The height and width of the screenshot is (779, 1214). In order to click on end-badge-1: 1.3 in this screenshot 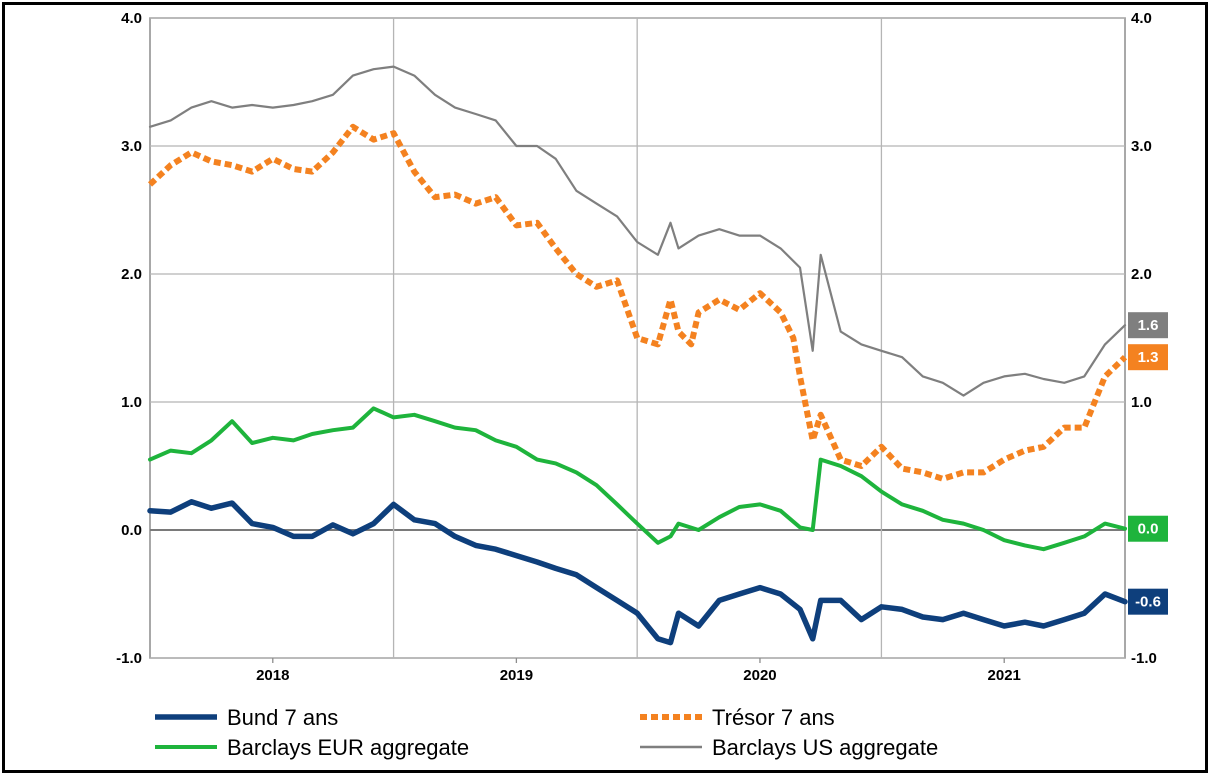, I will do `click(1148, 357)`.